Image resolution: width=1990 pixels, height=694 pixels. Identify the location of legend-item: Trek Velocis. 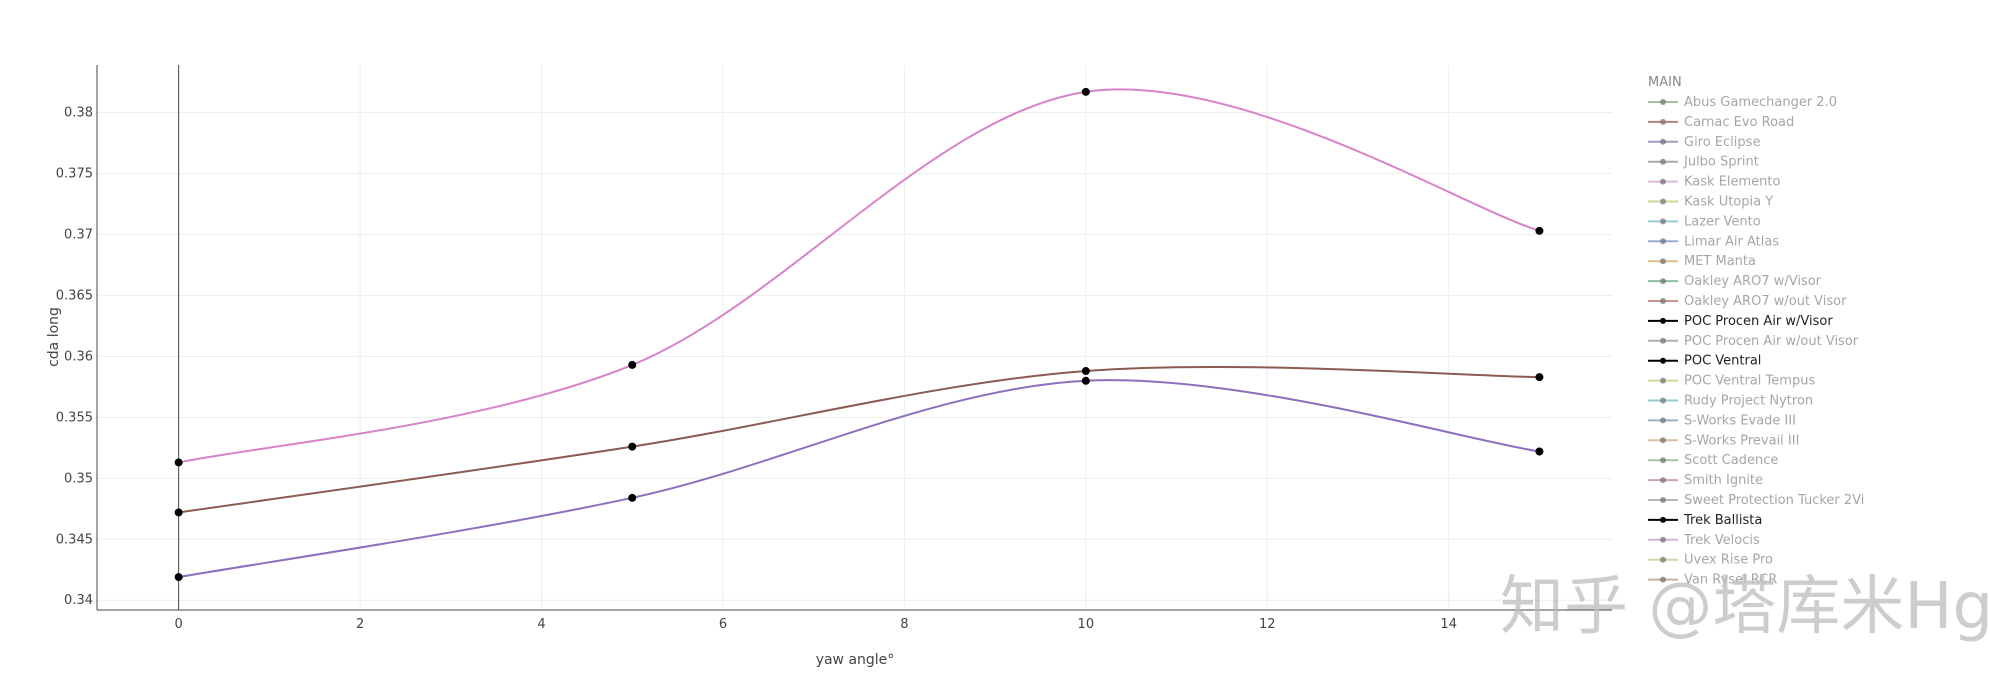
(1704, 540).